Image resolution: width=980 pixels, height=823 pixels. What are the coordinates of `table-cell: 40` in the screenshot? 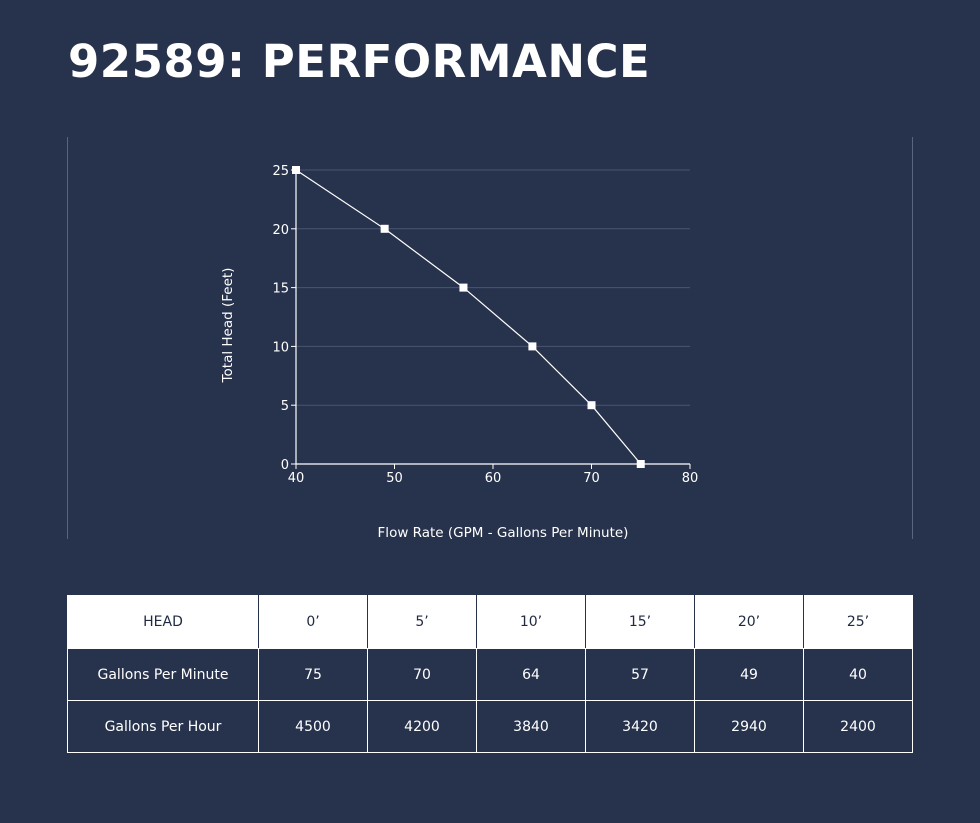 It's located at (858, 674).